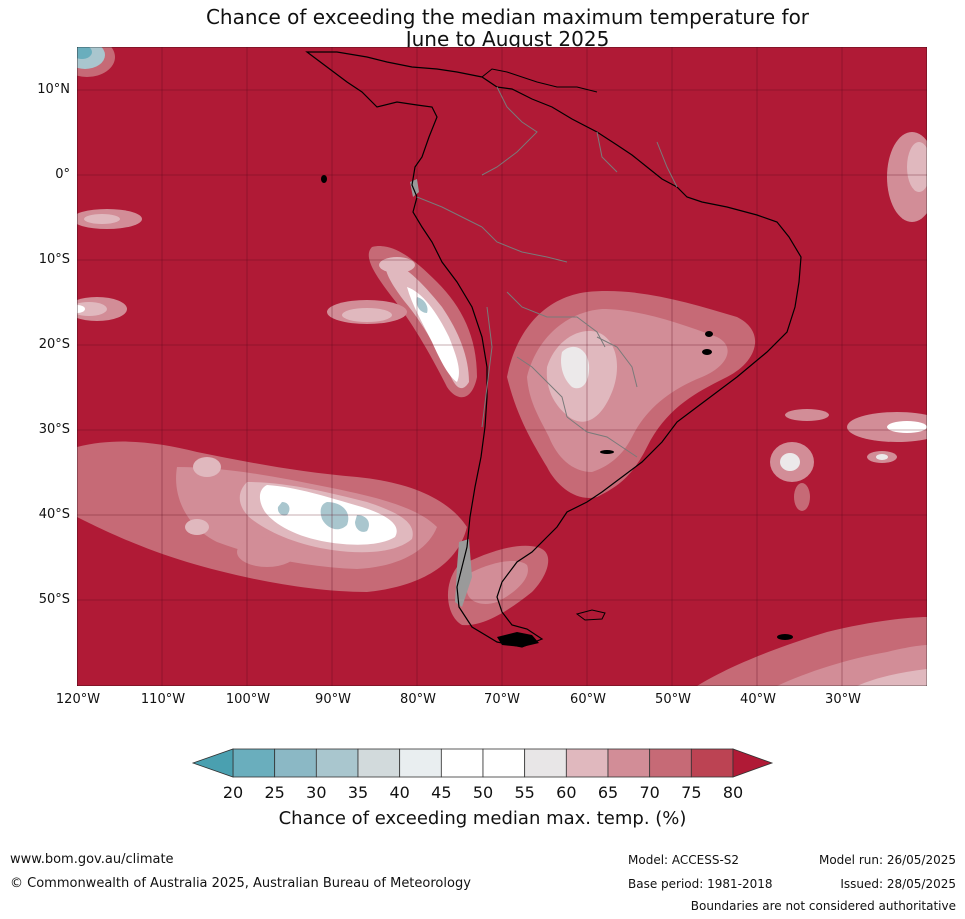  I want to click on lat-label-40s: 40°S, so click(54, 514).